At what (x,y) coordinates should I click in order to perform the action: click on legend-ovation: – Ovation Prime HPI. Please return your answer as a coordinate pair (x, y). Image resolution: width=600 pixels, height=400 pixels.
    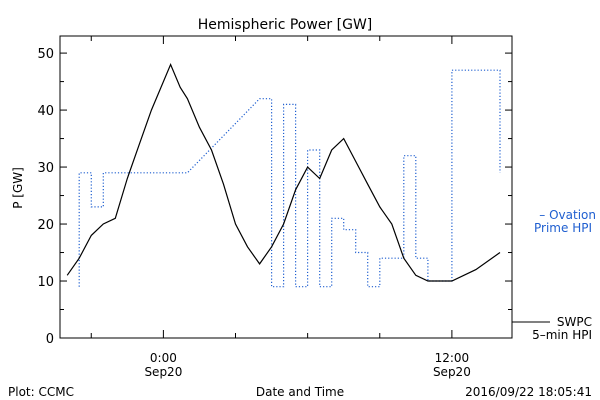
    Looking at the image, I should click on (565, 221).